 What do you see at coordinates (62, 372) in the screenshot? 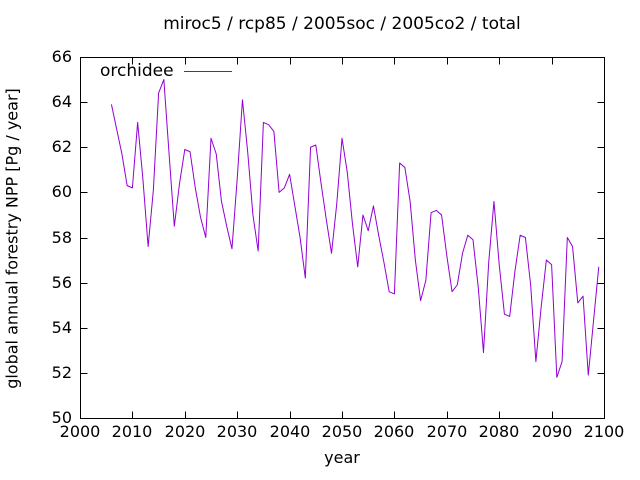
I see `y-tick-label: 52` at bounding box center [62, 372].